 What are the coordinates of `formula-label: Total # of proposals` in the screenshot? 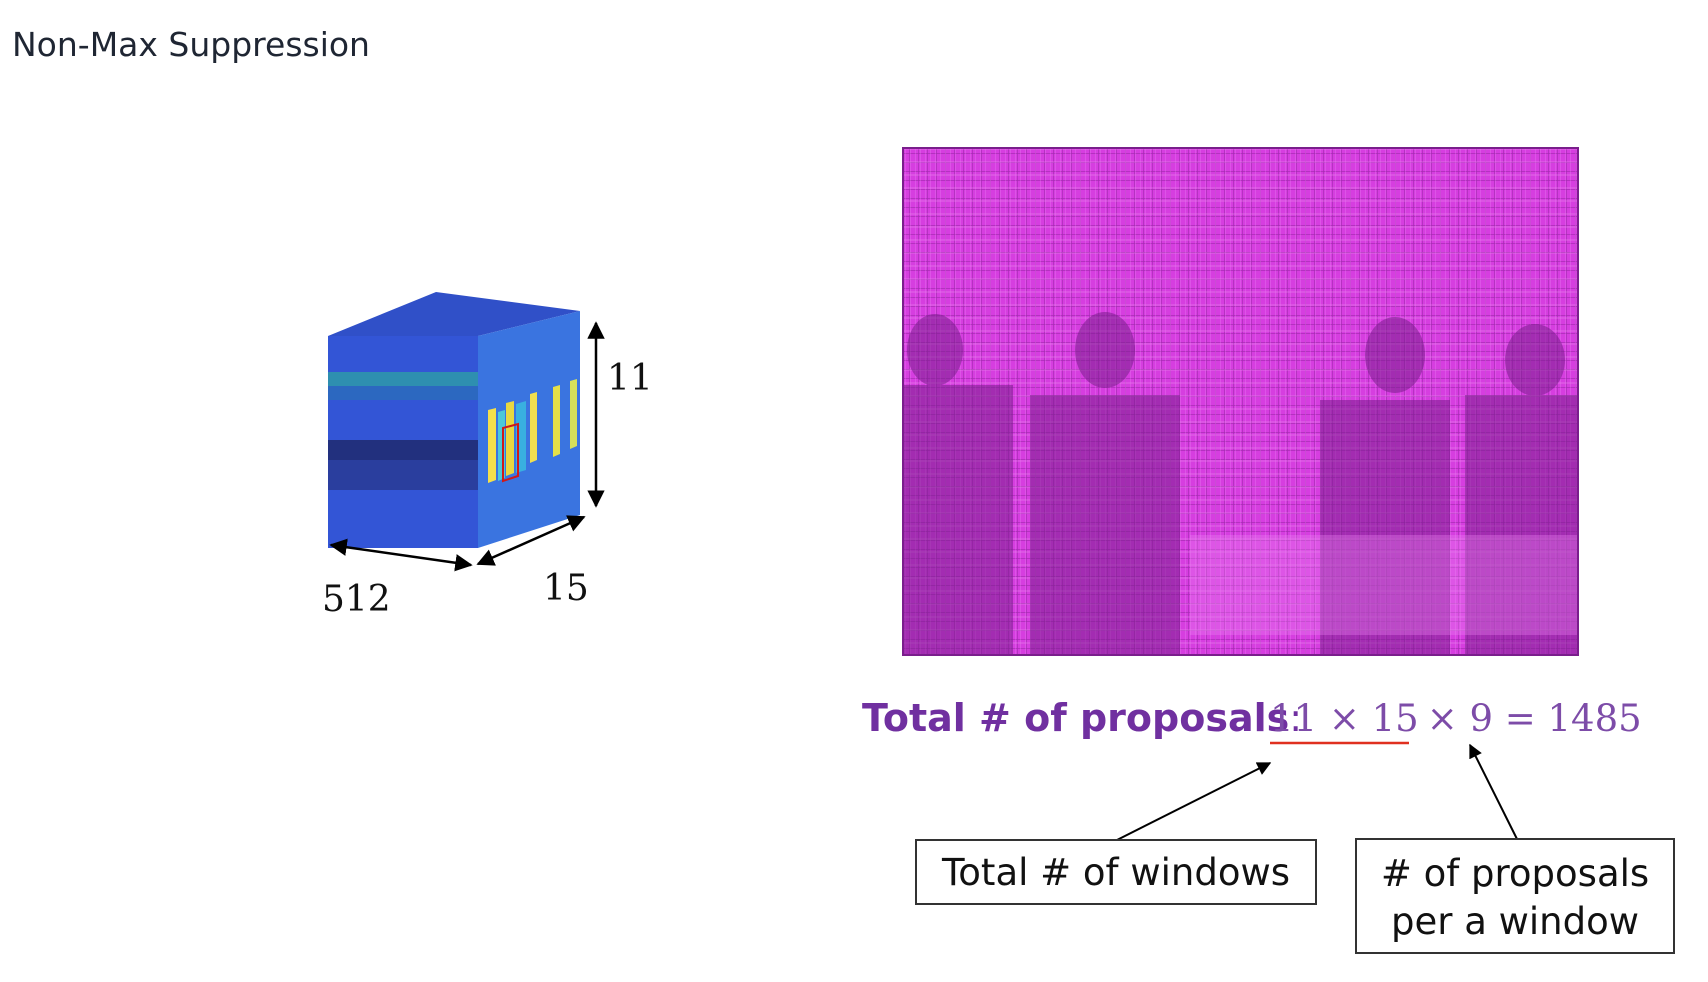 It's located at (1075, 718).